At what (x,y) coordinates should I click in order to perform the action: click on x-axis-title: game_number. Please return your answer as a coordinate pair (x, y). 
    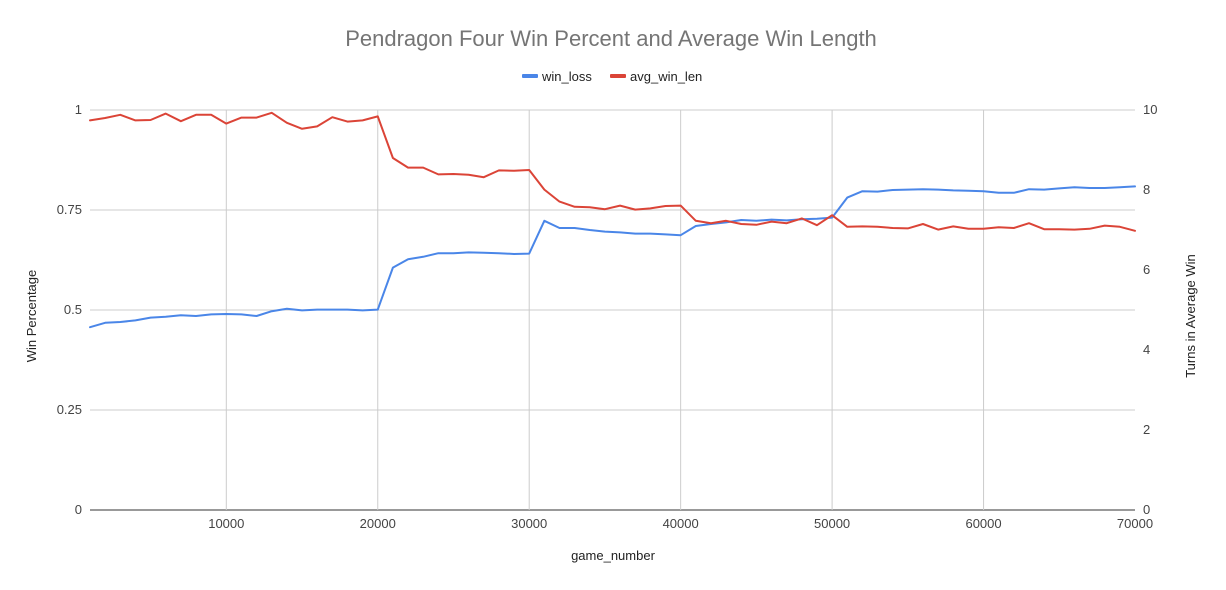
    Looking at the image, I should click on (613, 555).